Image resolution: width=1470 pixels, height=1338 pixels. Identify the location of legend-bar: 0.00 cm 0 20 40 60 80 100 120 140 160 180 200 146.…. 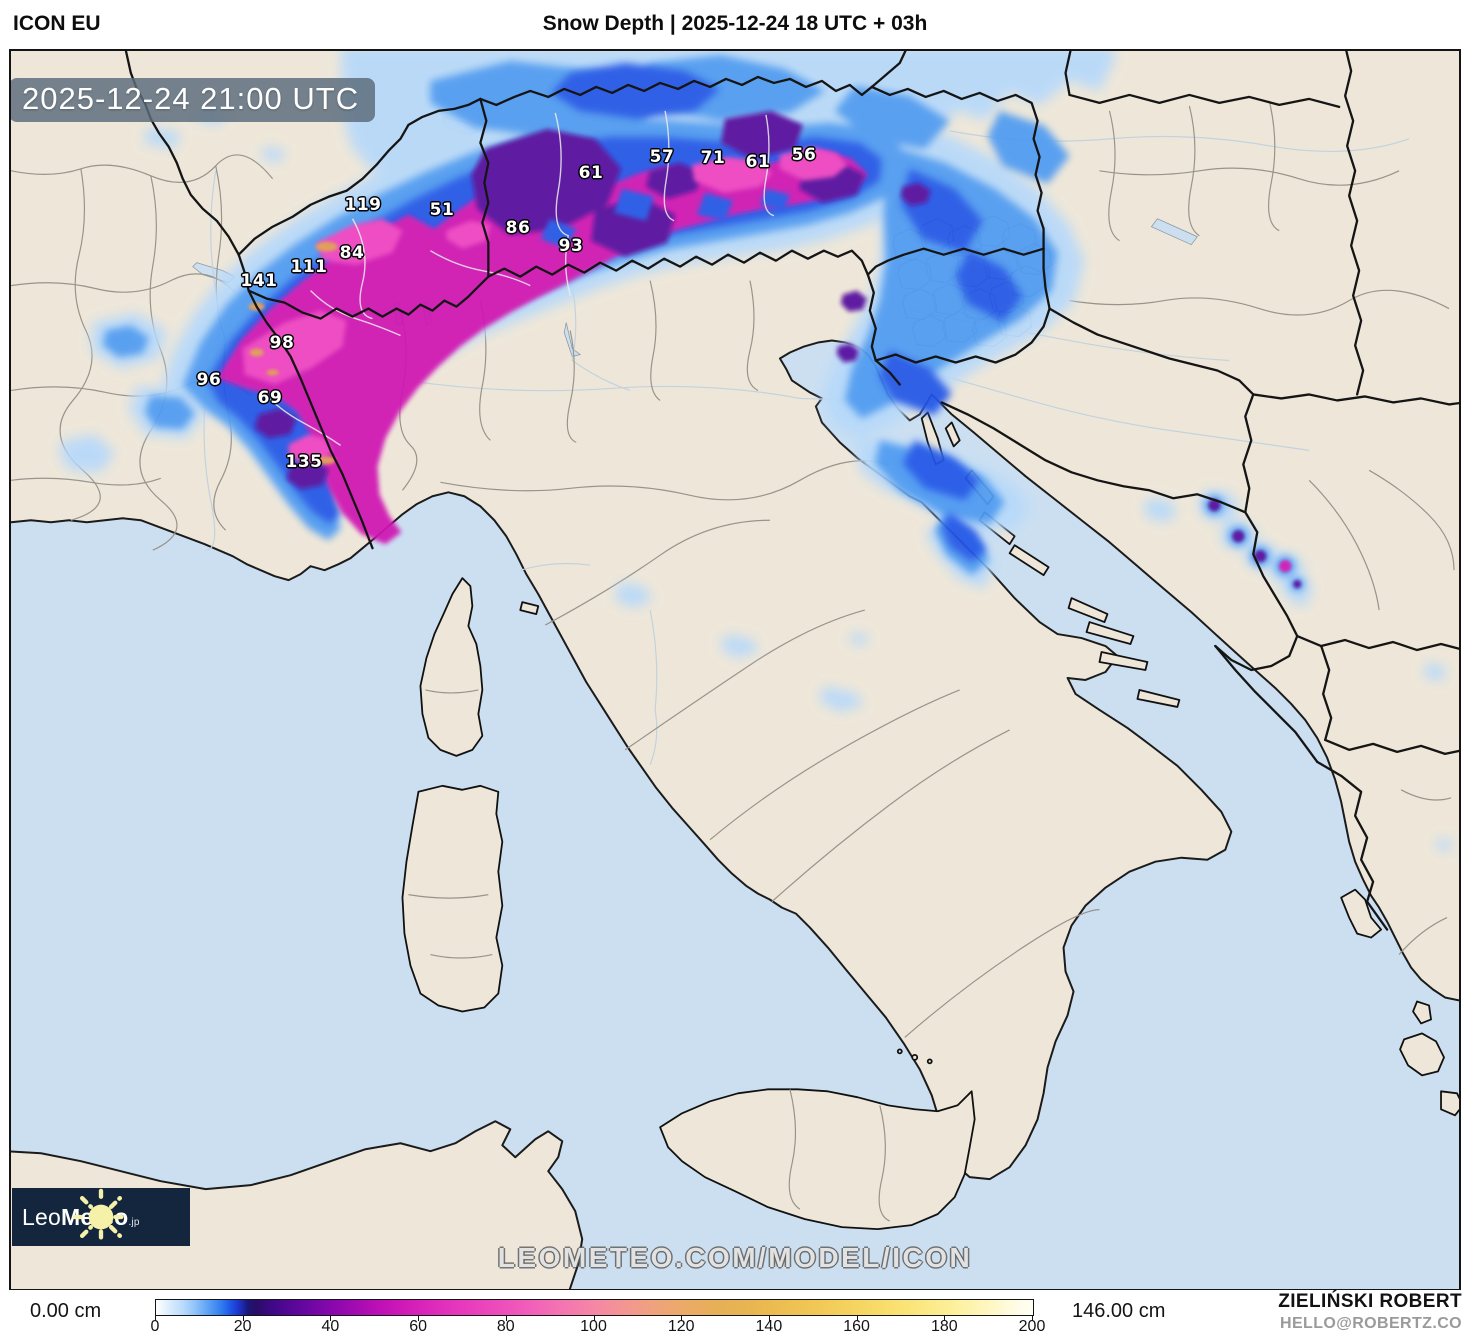
(735, 1314).